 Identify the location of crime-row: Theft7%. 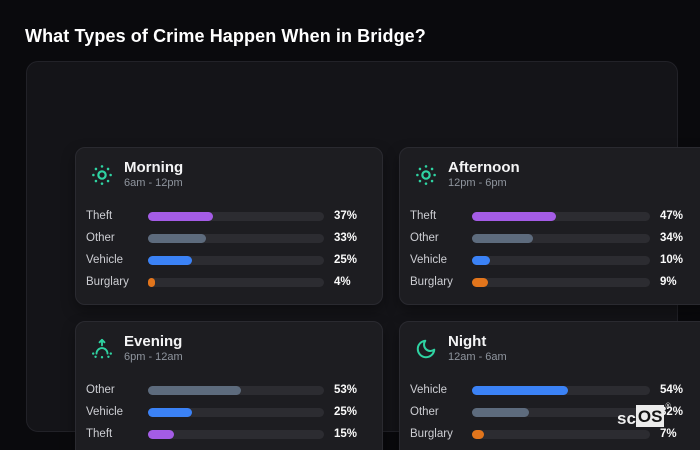
(555, 447).